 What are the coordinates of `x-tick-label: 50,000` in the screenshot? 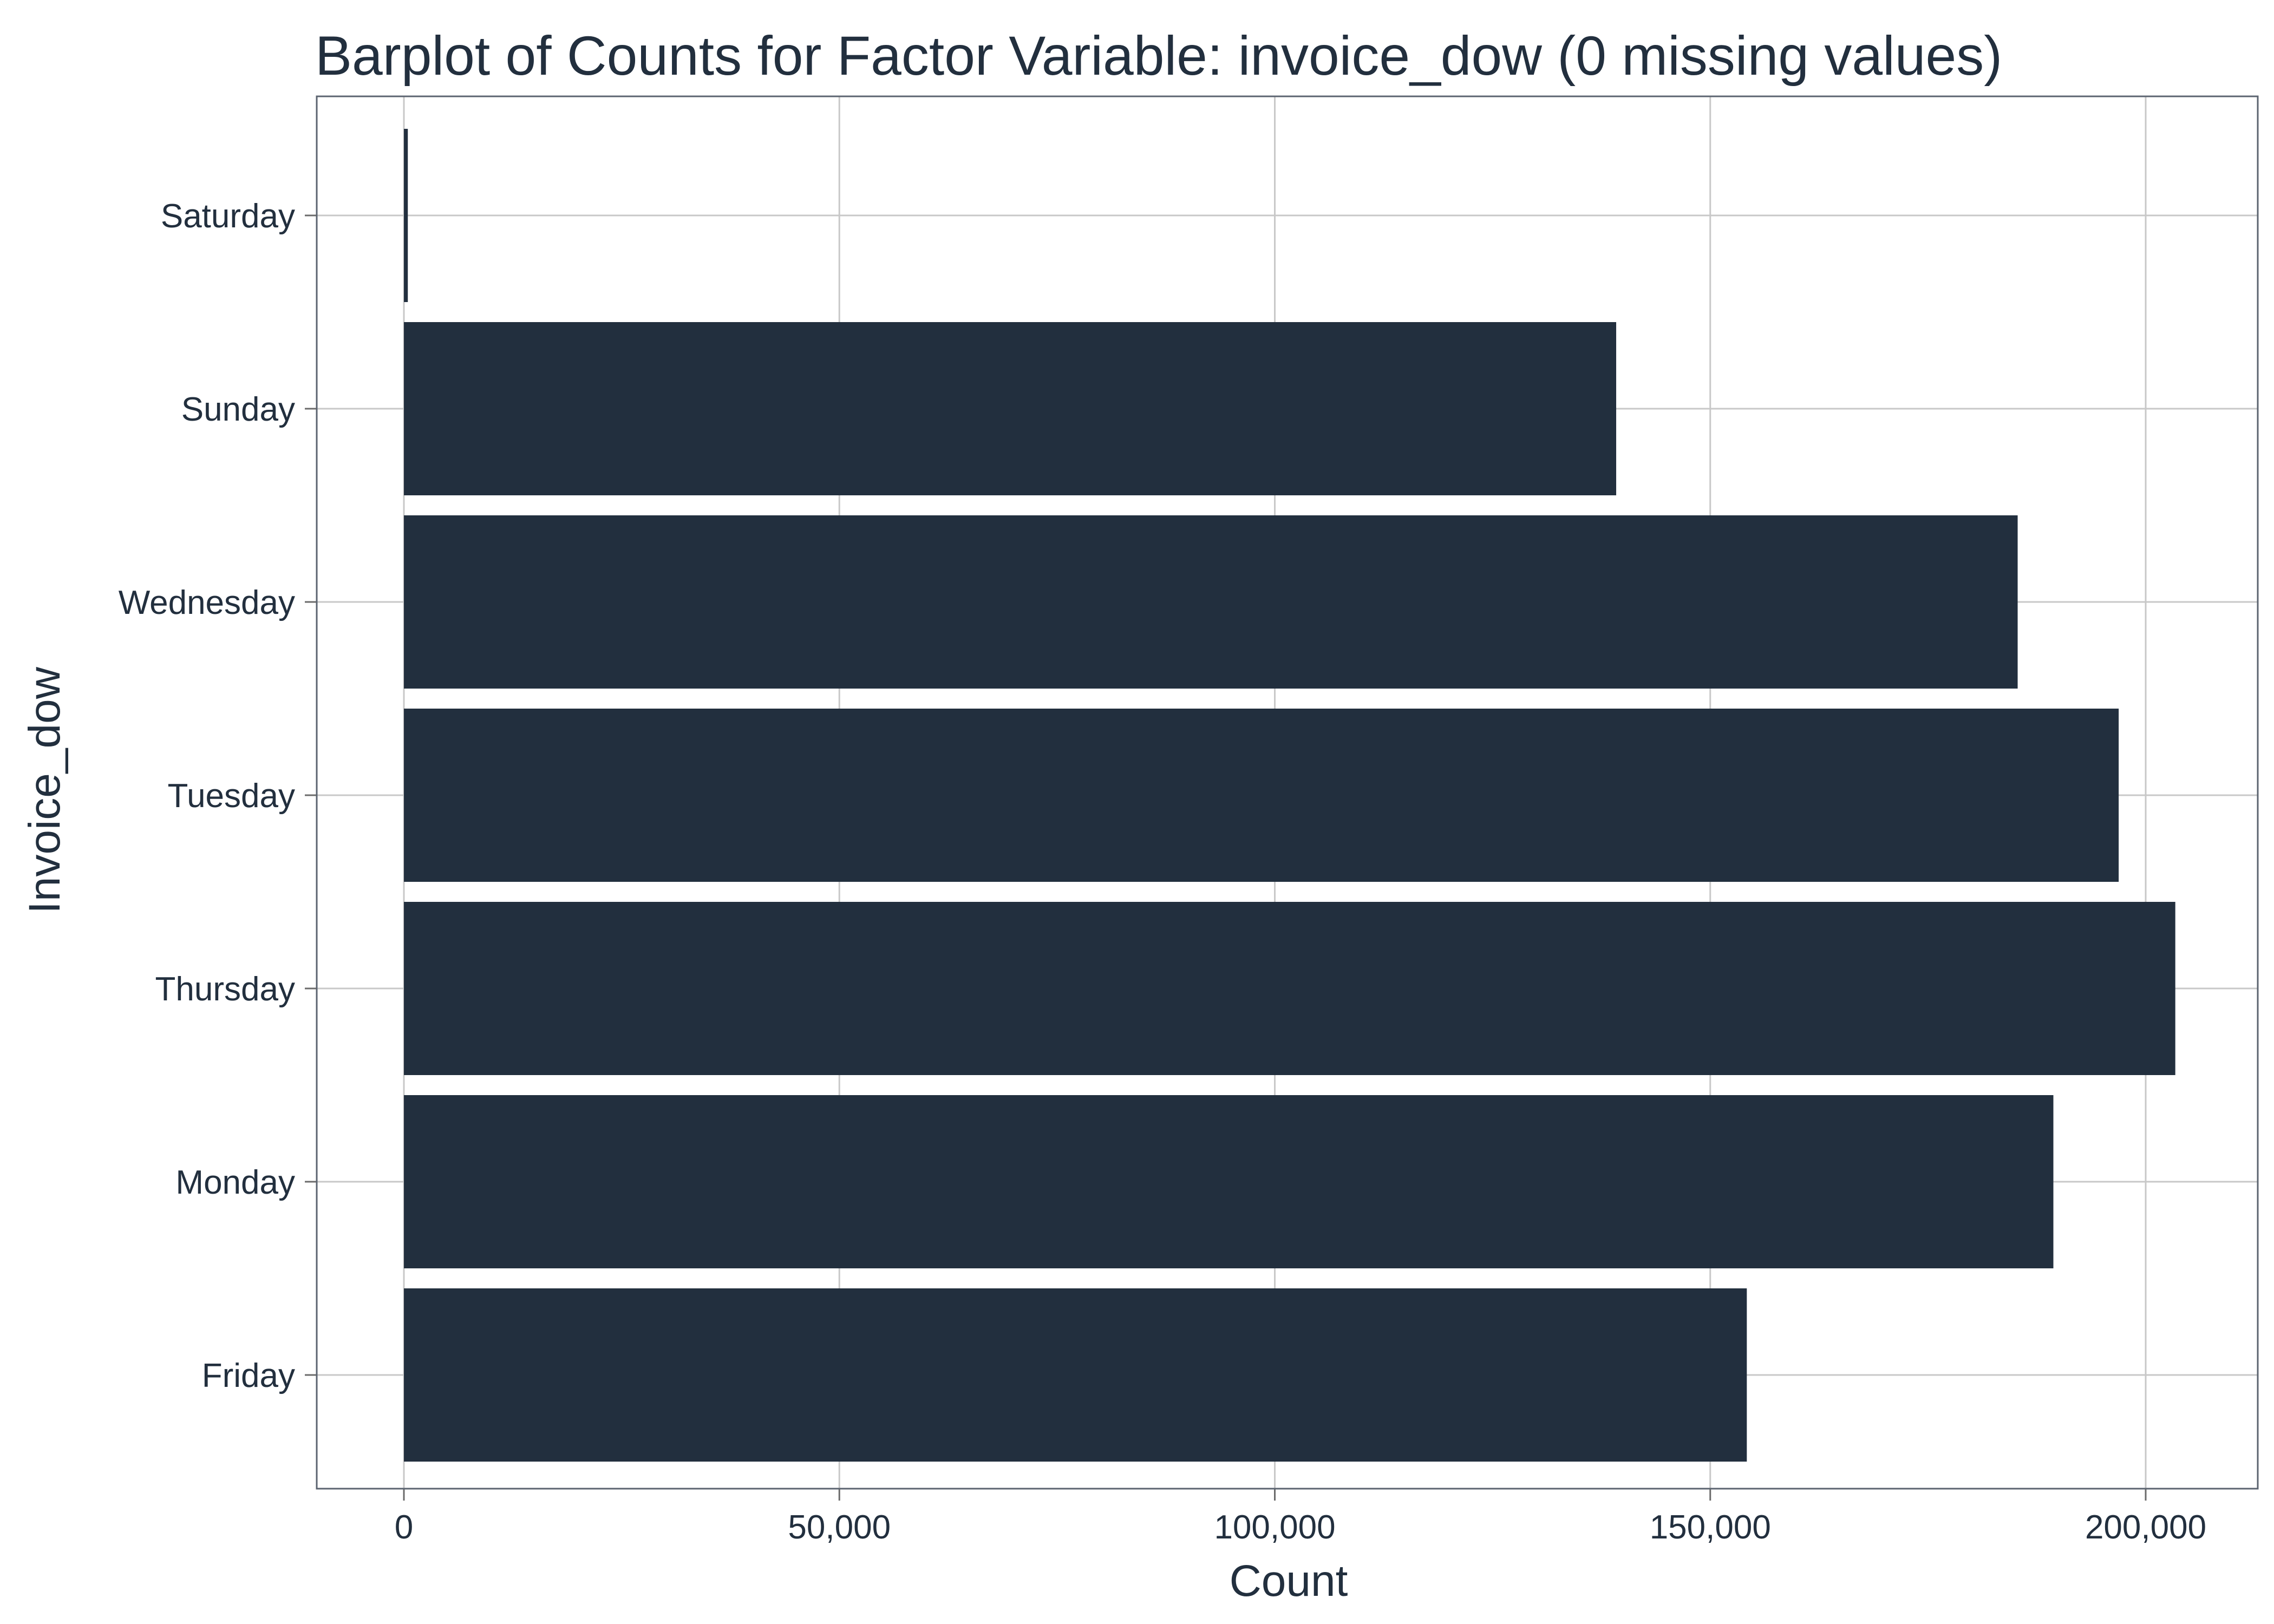 It's located at (840, 1527).